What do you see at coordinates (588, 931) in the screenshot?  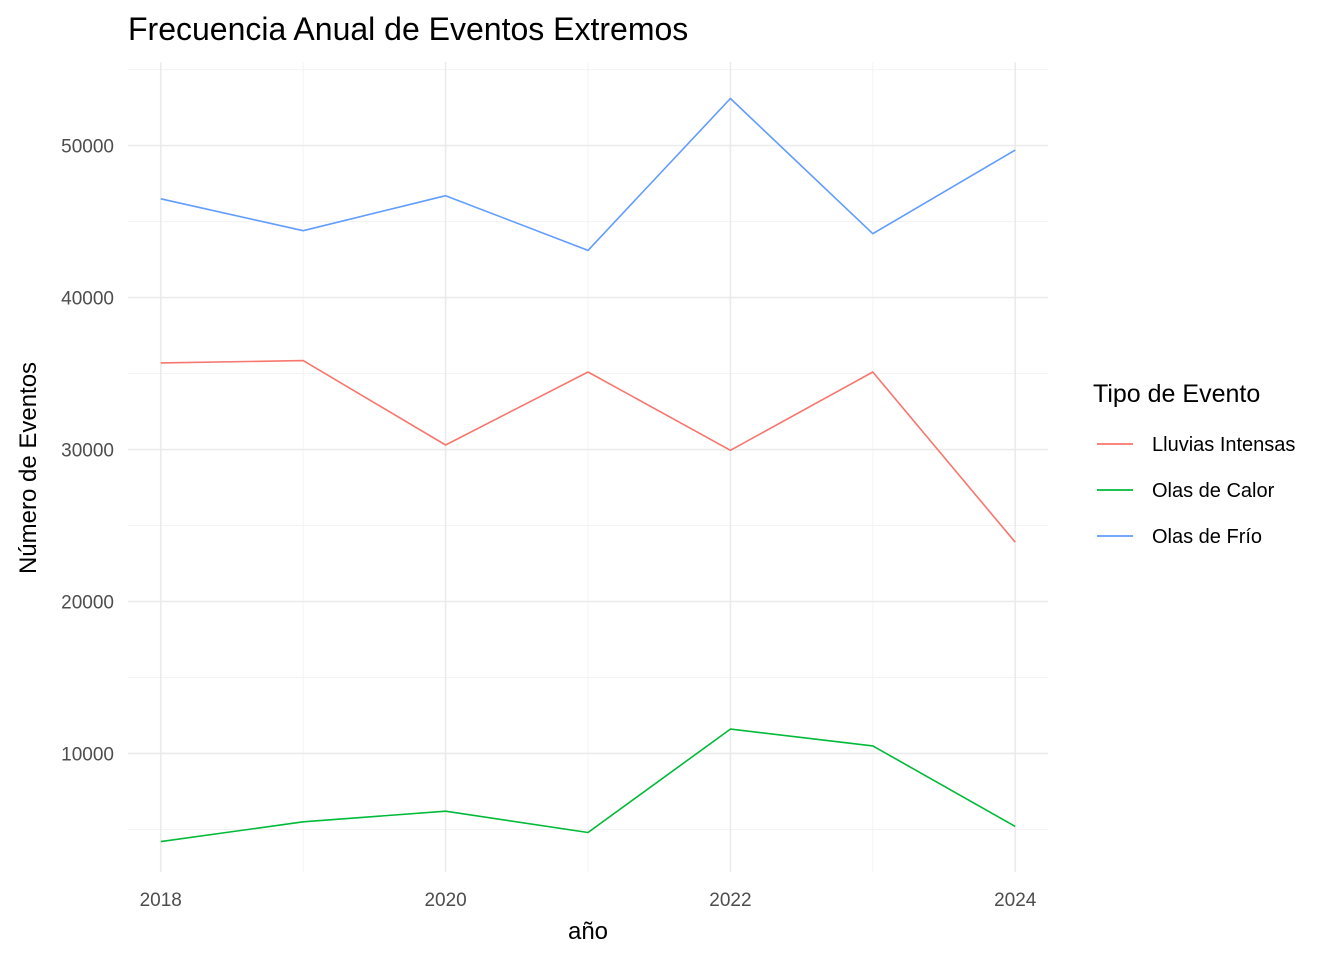 I see `x-axis-title: año` at bounding box center [588, 931].